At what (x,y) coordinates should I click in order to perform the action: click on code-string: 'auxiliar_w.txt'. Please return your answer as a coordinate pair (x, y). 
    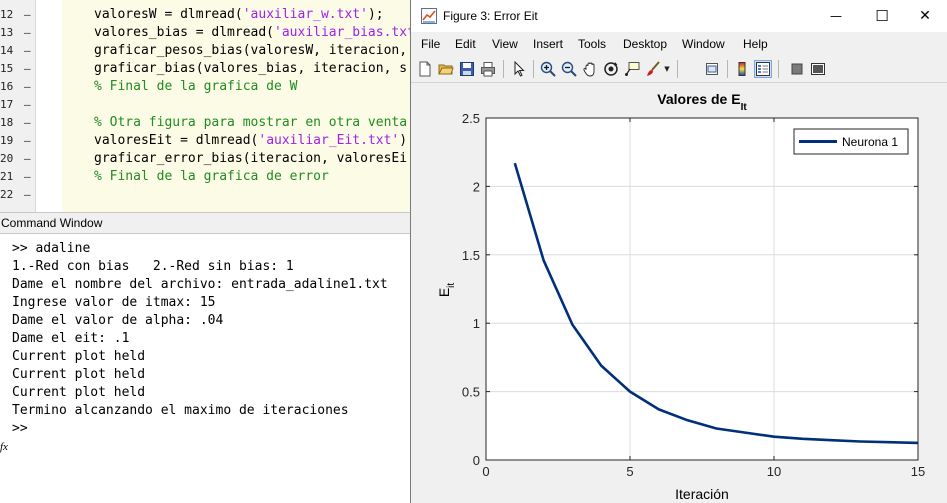
    Looking at the image, I should click on (305, 14).